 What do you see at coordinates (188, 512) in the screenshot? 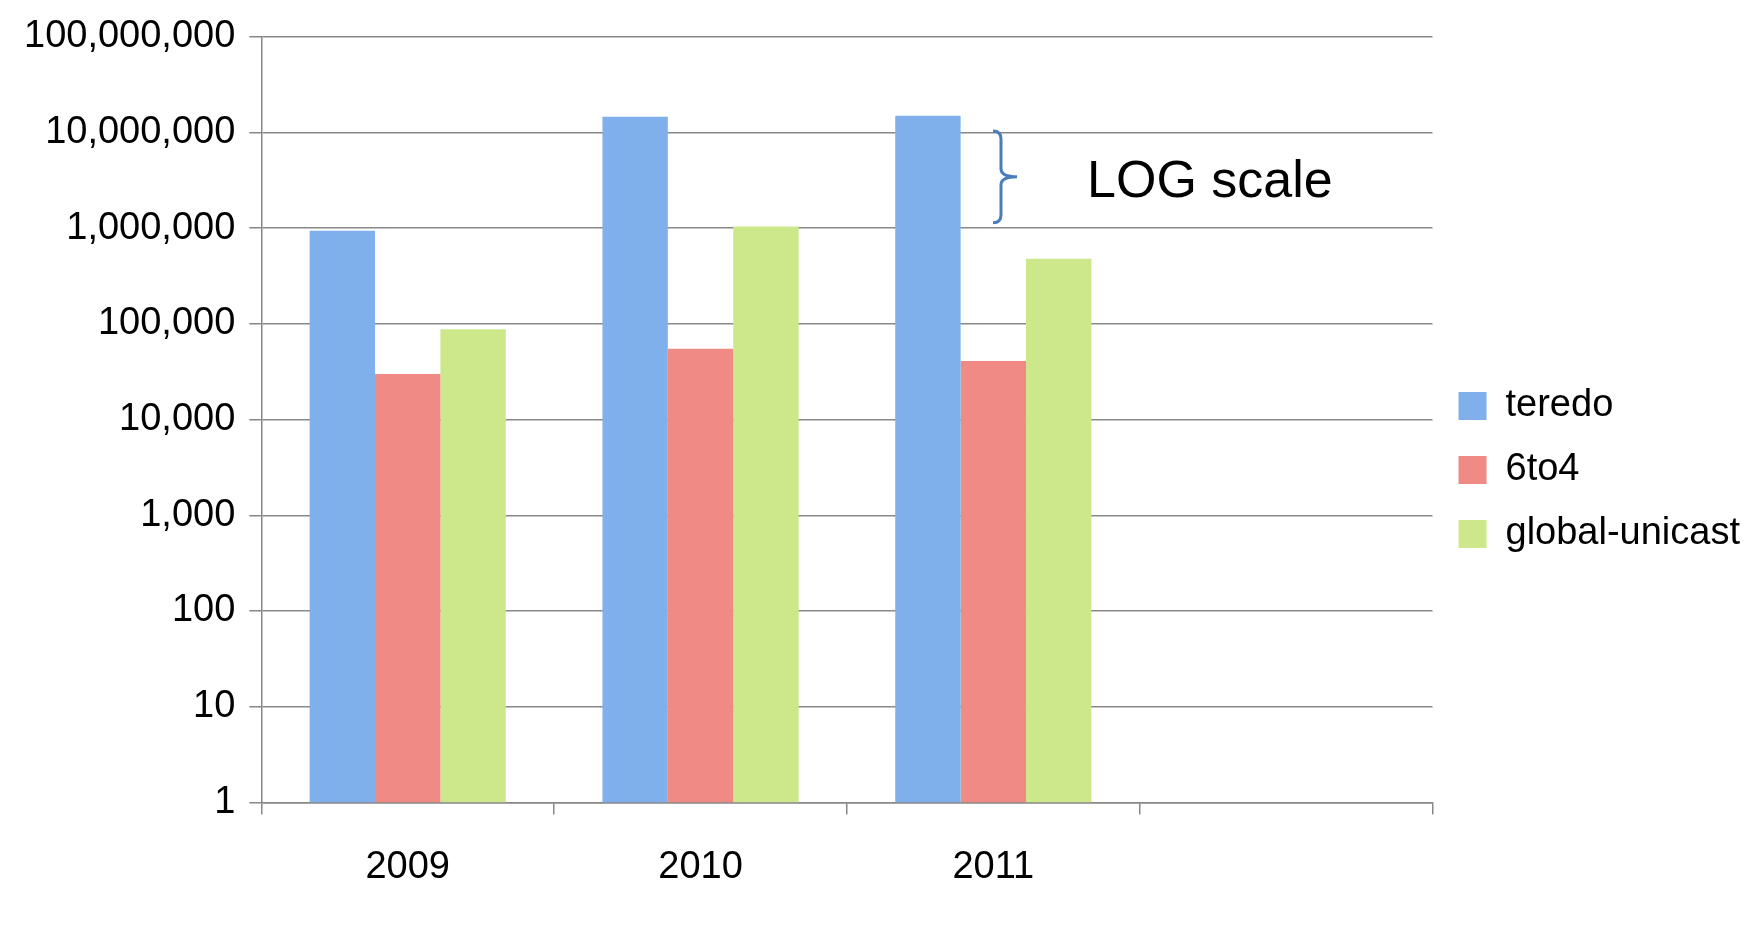
I see `y-tick-label: 1,000` at bounding box center [188, 512].